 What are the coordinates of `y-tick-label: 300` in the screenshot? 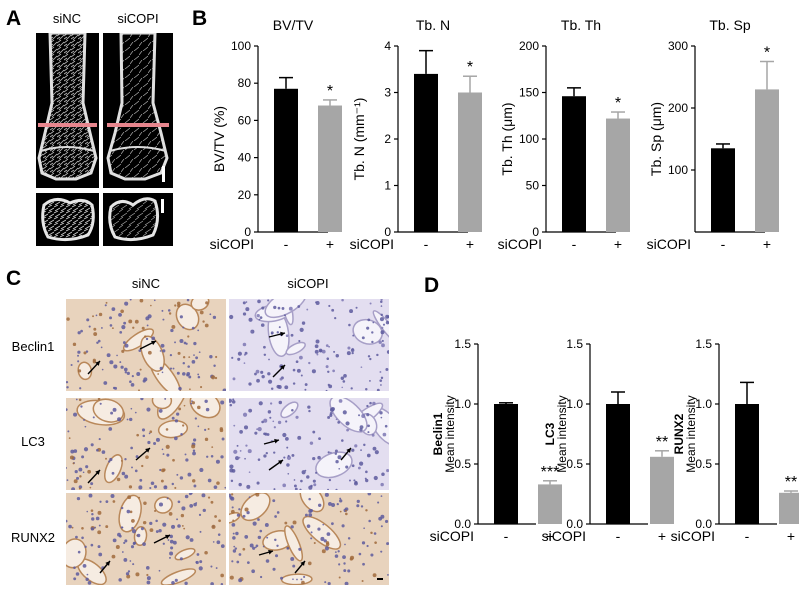 It's located at (678, 46).